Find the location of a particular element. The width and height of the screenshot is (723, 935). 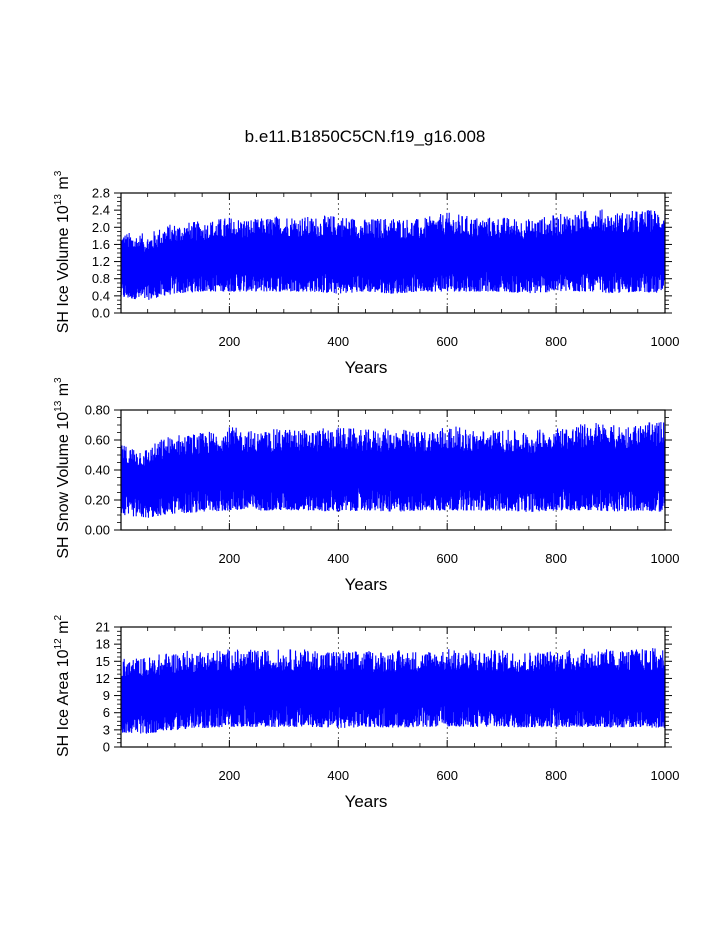

y-axis-label: SH Ice Area 1012 m2 is located at coordinates (62, 686).